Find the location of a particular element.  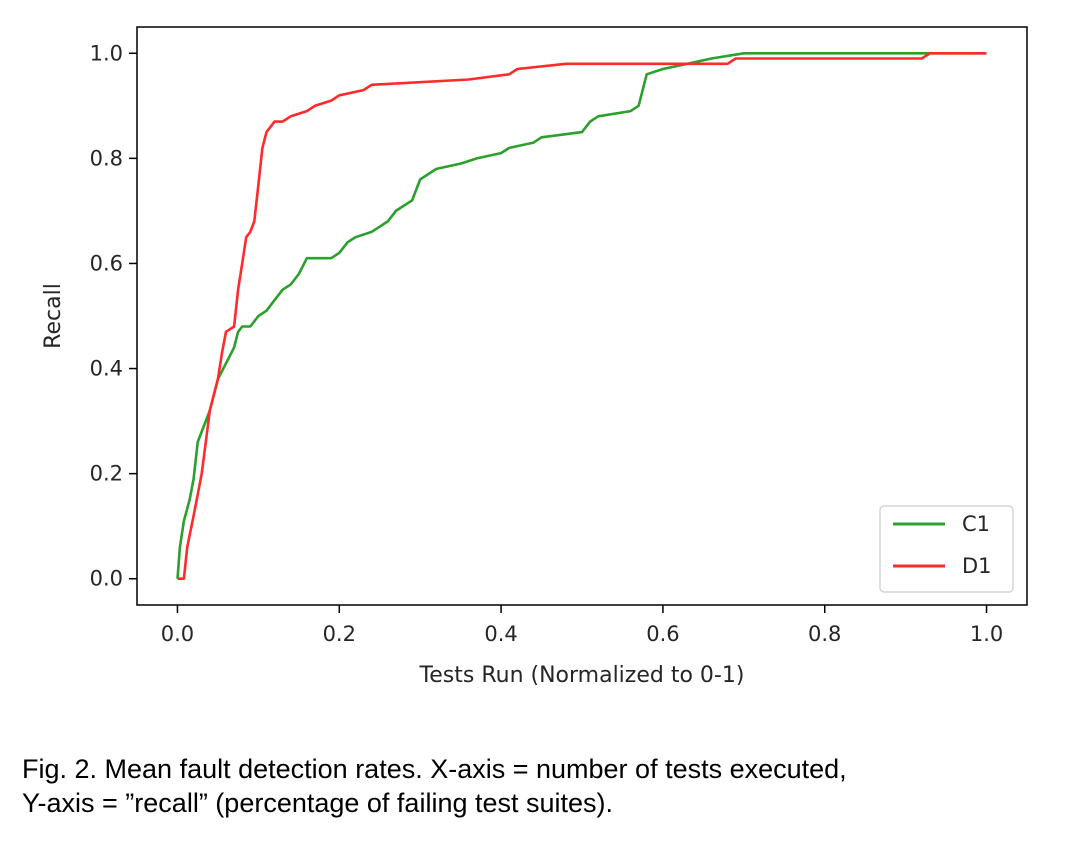

x-axis-label: Tests Run (Normalized to 0-1) is located at coordinates (582, 675).